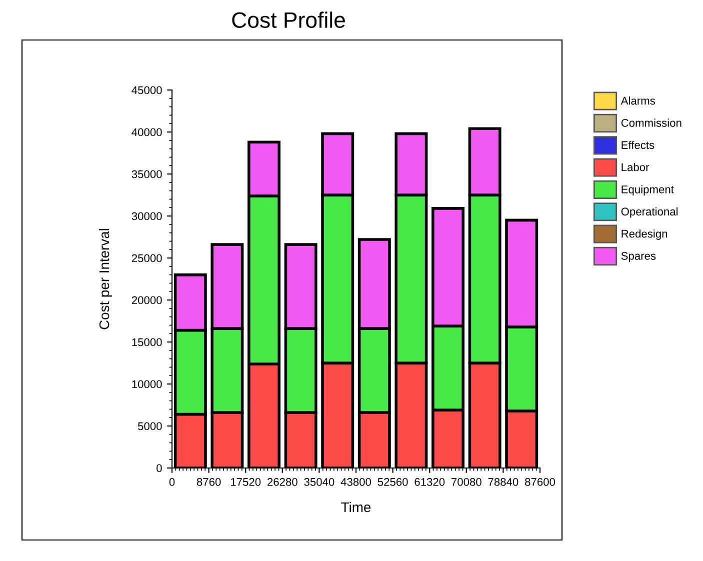 The width and height of the screenshot is (703, 561). Describe the element at coordinates (147, 300) in the screenshot. I see `y-tick-label: 20000` at that location.